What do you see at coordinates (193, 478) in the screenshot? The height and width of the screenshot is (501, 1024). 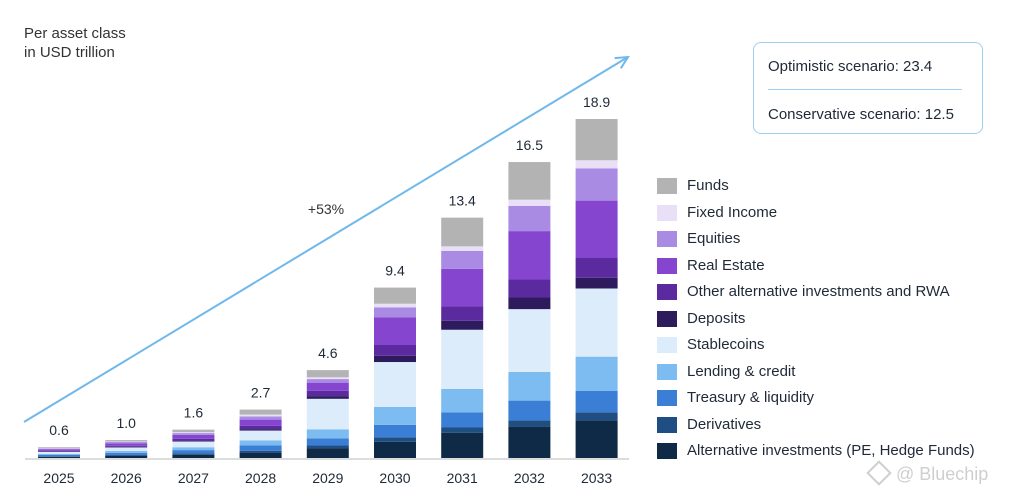 I see `x-tick-label: 2027` at bounding box center [193, 478].